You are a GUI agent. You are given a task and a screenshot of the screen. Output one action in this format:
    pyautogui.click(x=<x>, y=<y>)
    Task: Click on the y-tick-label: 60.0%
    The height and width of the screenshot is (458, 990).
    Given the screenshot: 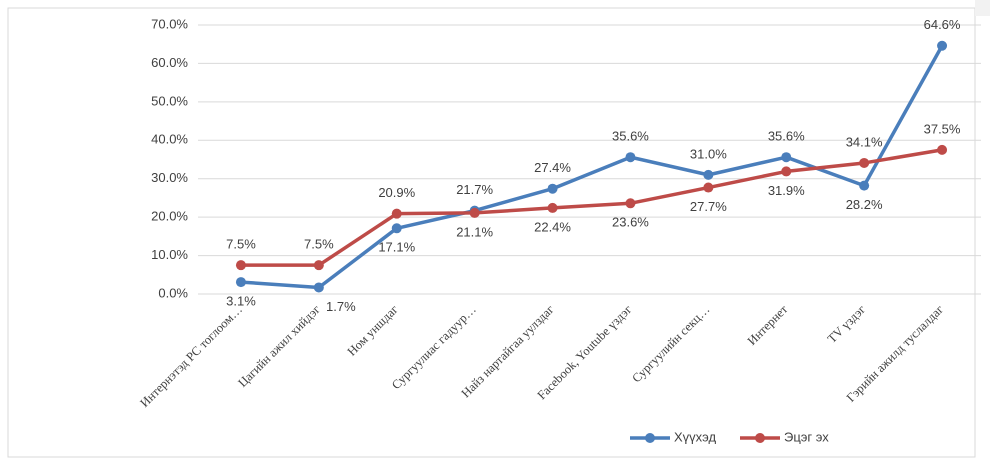 What is the action you would take?
    pyautogui.click(x=169, y=62)
    